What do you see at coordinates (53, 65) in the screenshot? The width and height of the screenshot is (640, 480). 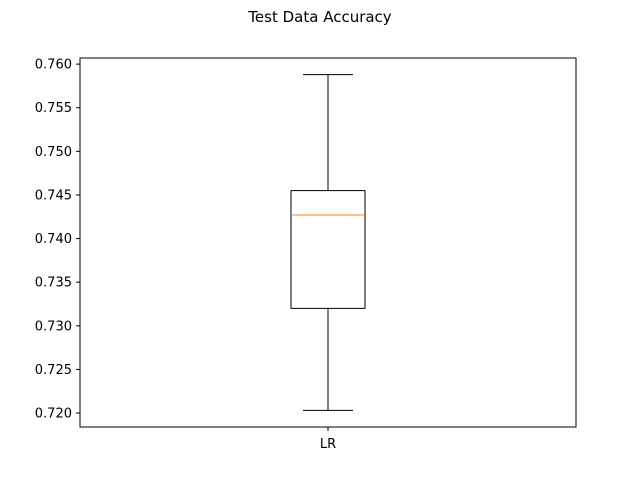 I see `y-tick-label: 0.760` at bounding box center [53, 65].